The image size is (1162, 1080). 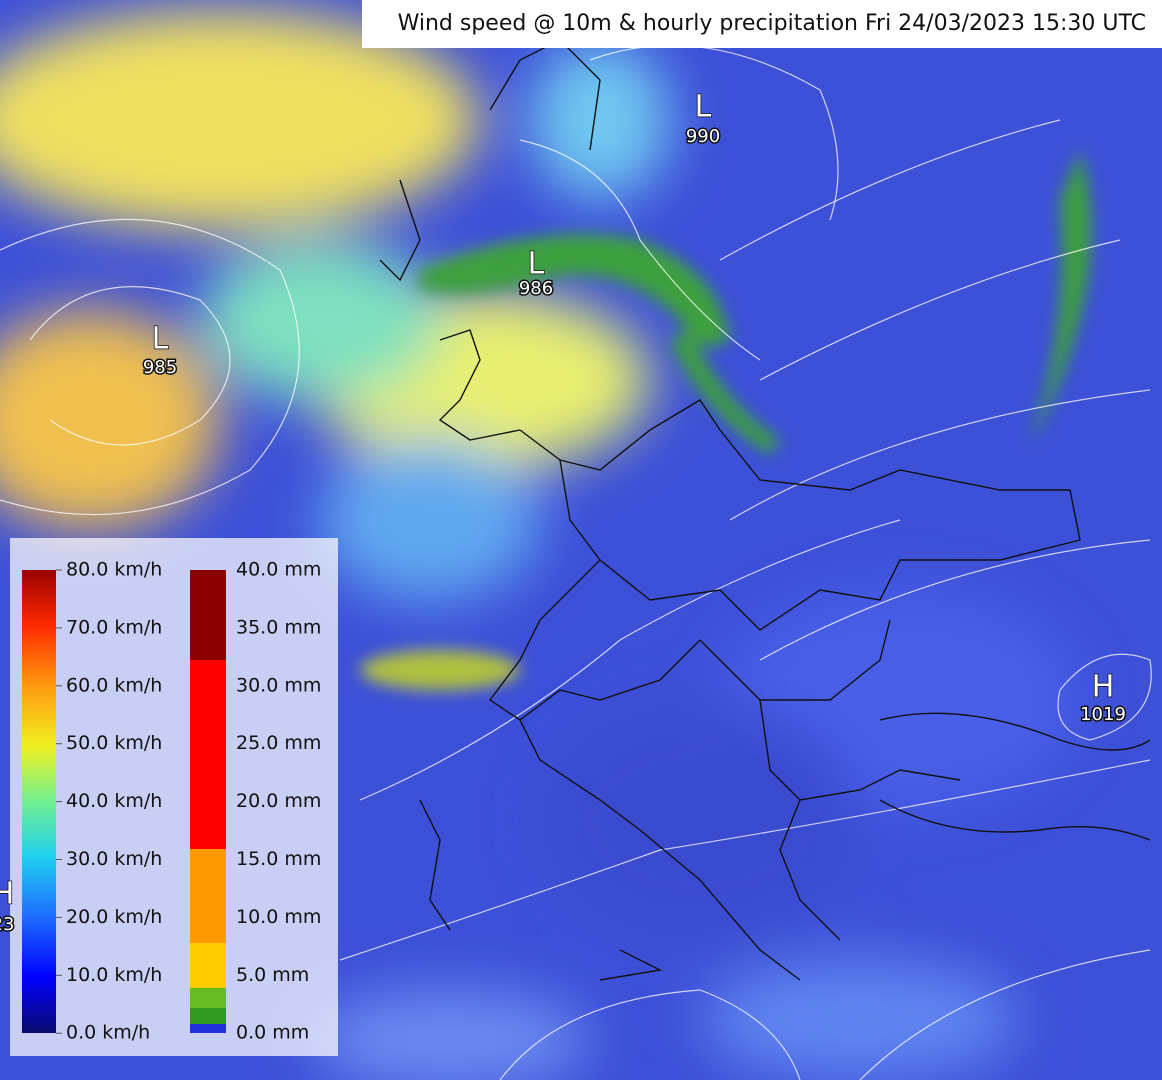 I want to click on precip-legend-label: 20.0 mm, so click(x=278, y=801).